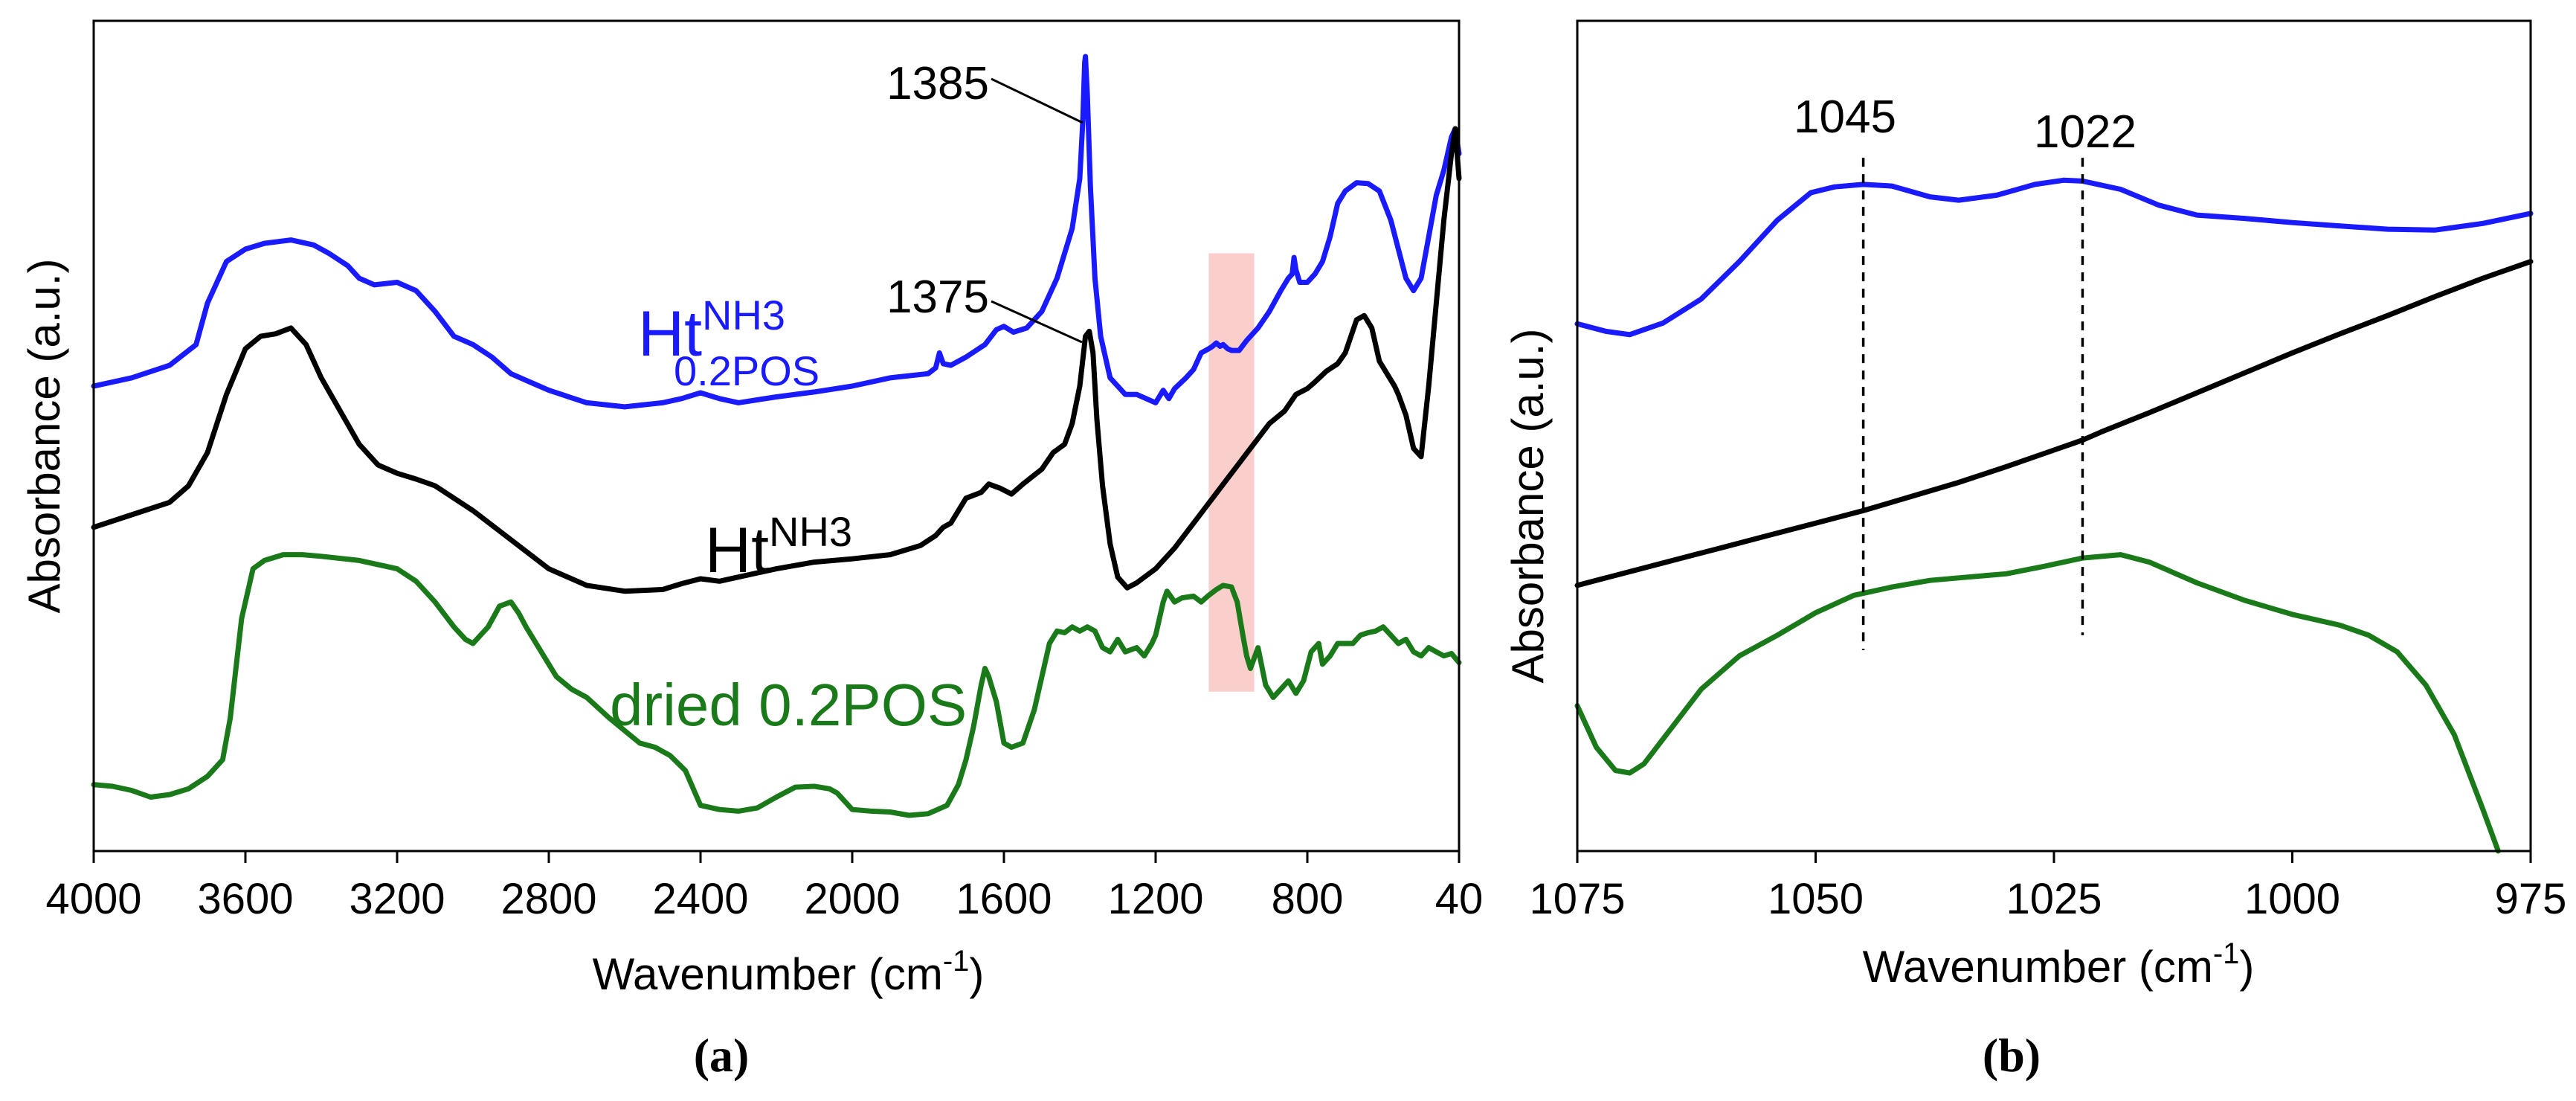 The width and height of the screenshot is (2576, 1101). I want to click on x-axis-label-a-sup: -1, so click(956, 962).